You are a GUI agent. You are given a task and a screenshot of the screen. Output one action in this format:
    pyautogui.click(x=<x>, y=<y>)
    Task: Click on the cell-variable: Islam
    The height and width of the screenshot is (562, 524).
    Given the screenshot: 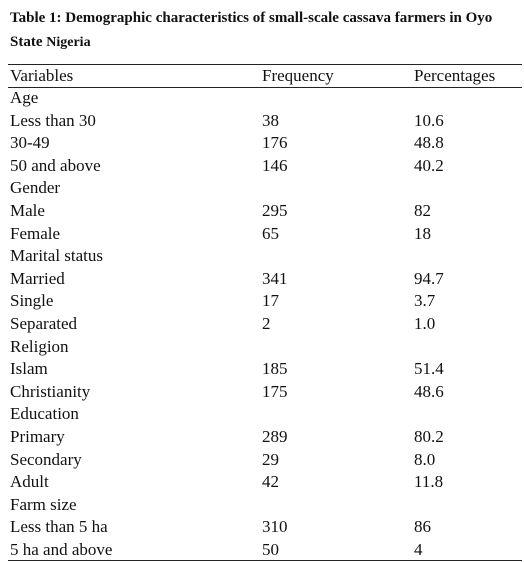 What is the action you would take?
    pyautogui.click(x=29, y=369)
    